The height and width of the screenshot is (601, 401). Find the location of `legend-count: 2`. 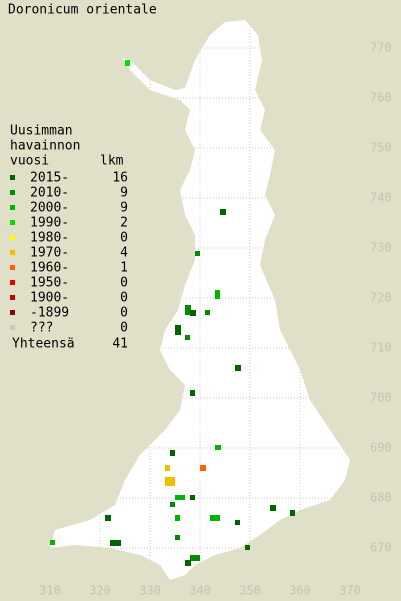

legend-count: 2 is located at coordinates (124, 223).